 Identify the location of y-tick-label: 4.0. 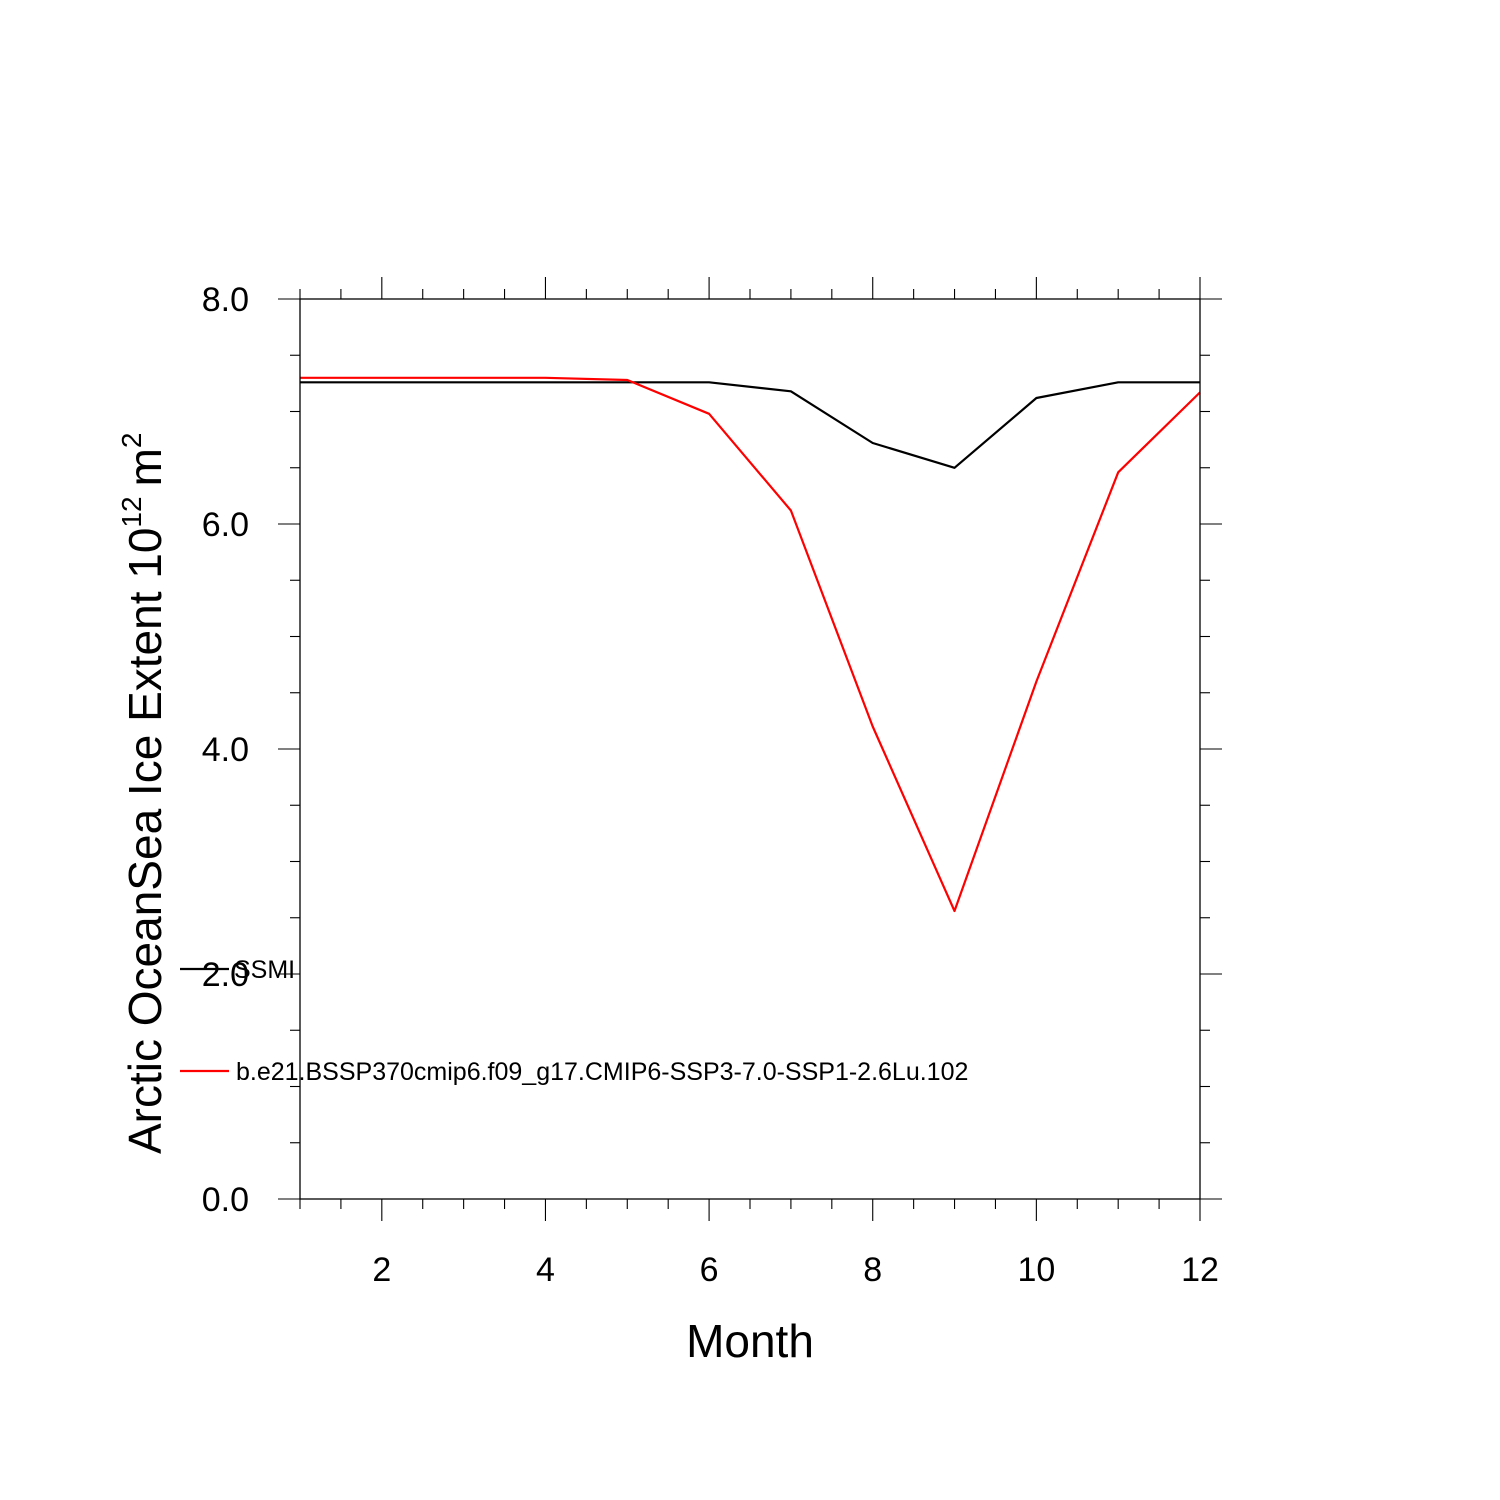
(225, 750).